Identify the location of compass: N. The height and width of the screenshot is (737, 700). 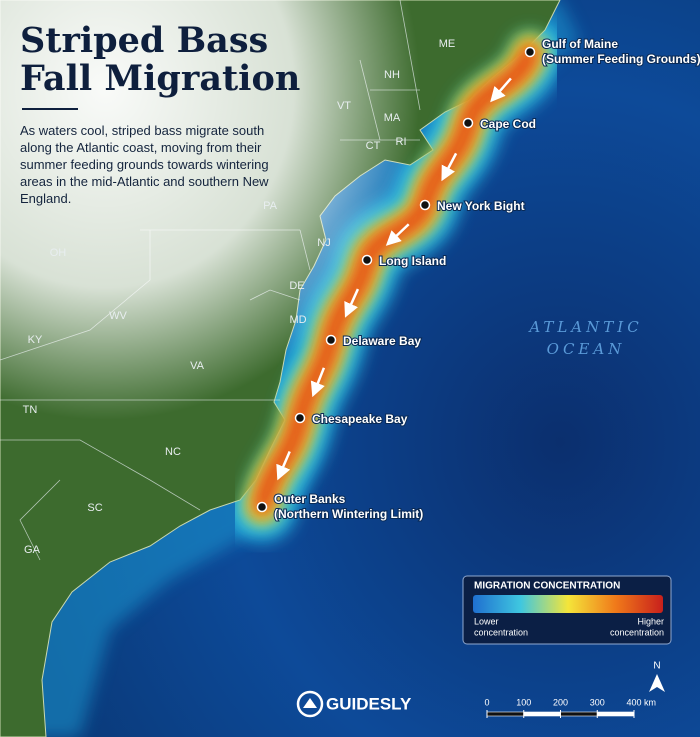
(657, 676).